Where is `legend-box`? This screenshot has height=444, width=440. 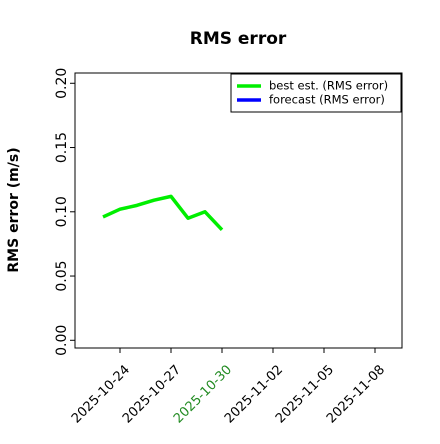 legend-box is located at coordinates (316, 93).